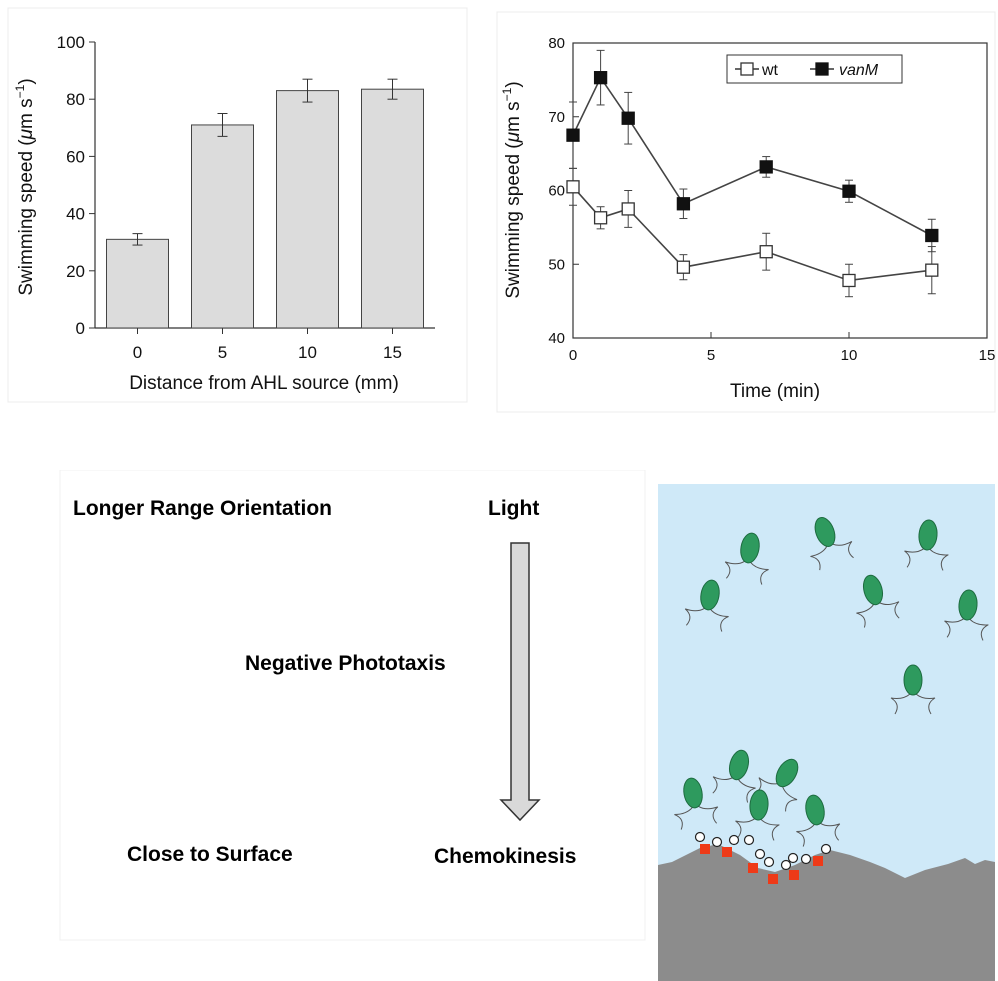  What do you see at coordinates (826, 912) in the screenshot?
I see `rough-surface` at bounding box center [826, 912].